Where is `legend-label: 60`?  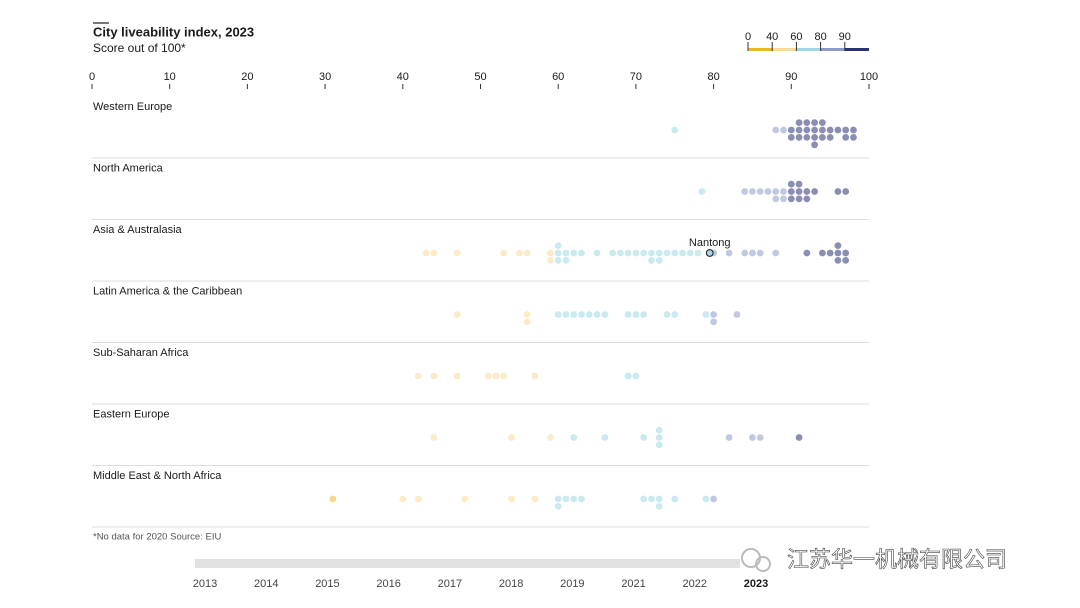
legend-label: 60 is located at coordinates (796, 37).